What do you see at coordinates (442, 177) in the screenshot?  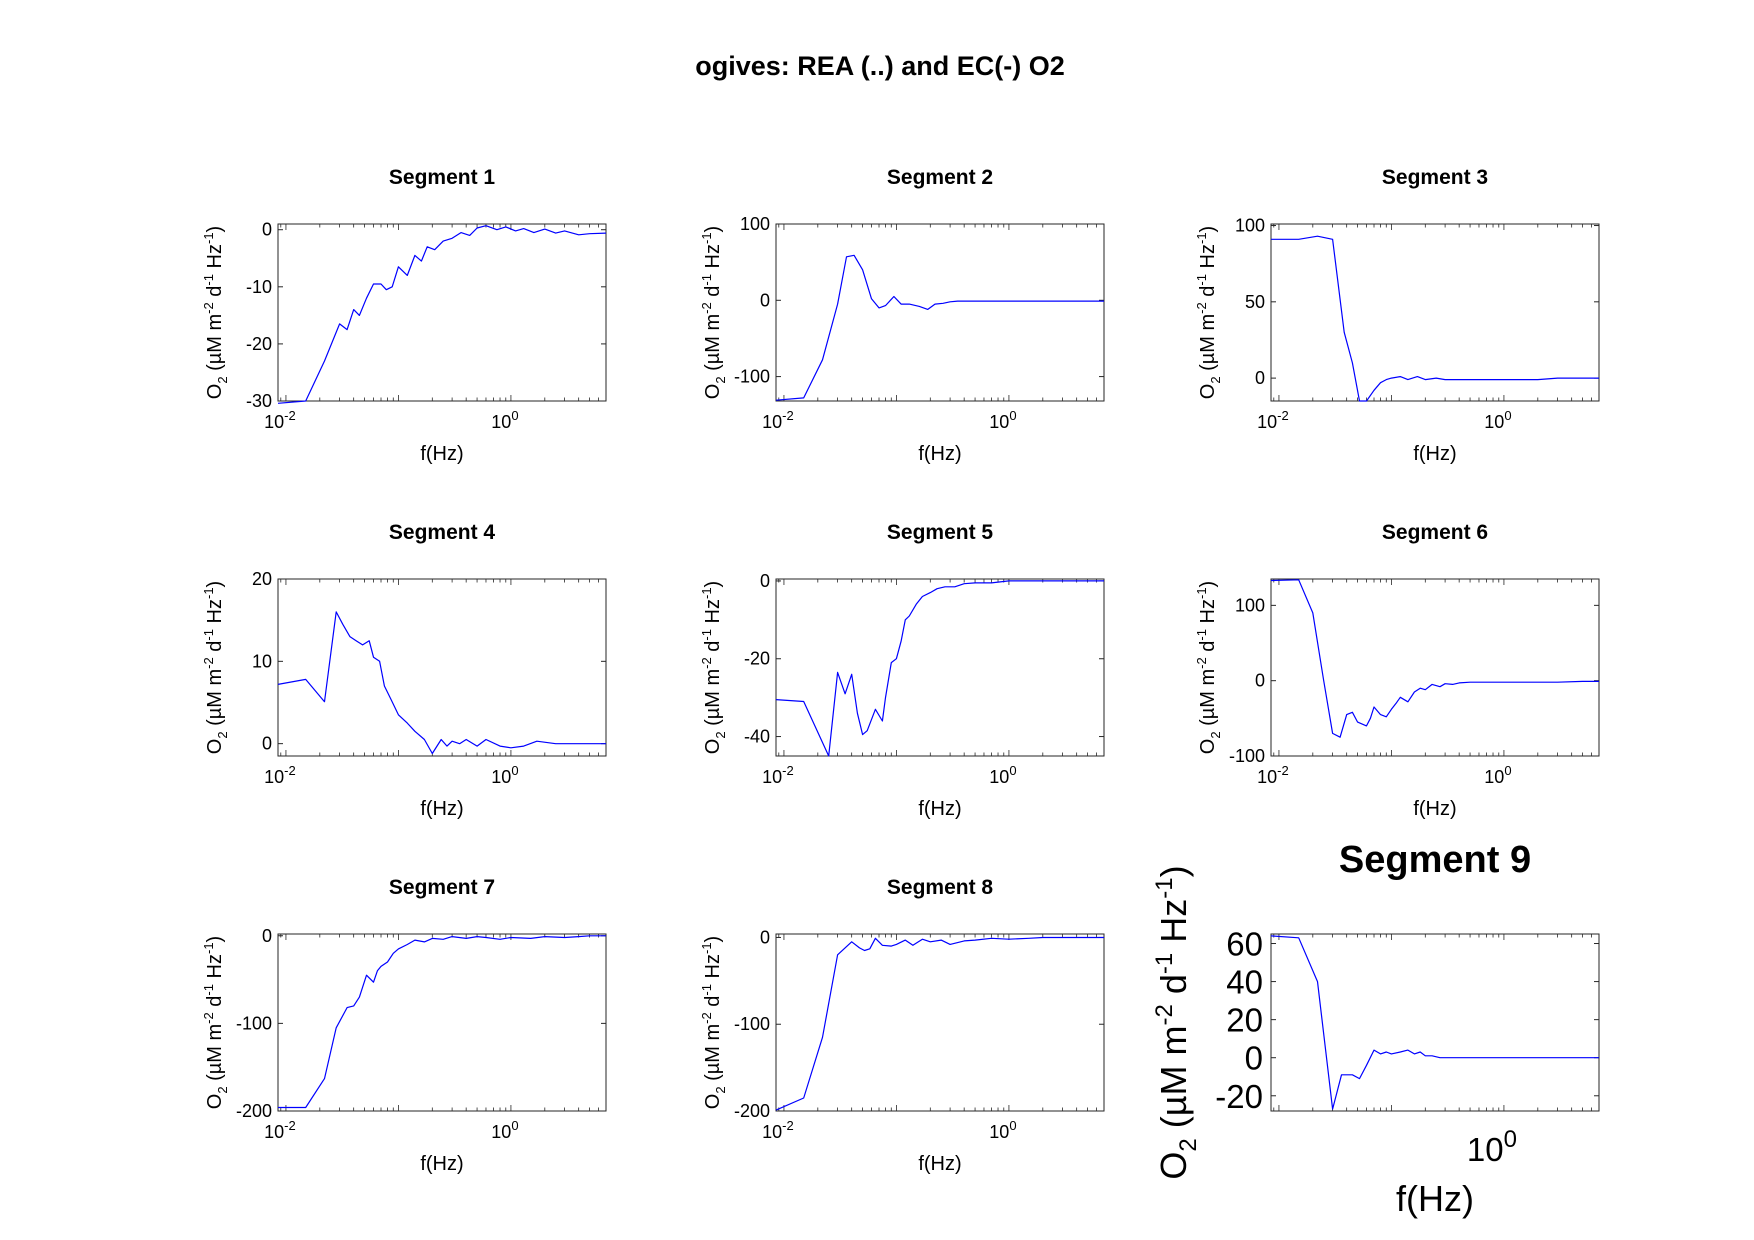 I see `subplot-title: Segment 1` at bounding box center [442, 177].